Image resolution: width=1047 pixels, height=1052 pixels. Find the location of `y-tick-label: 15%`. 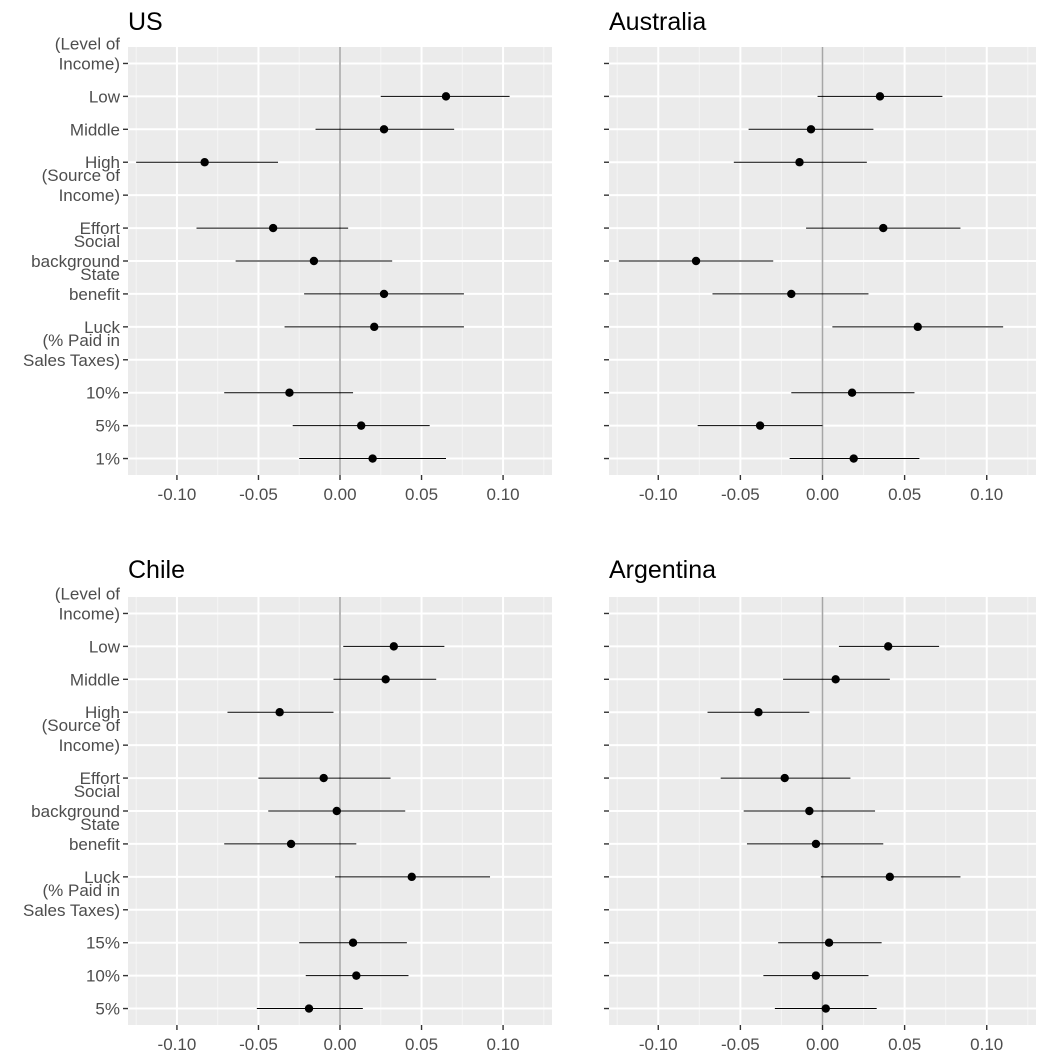

y-tick-label: 15% is located at coordinates (103, 943).